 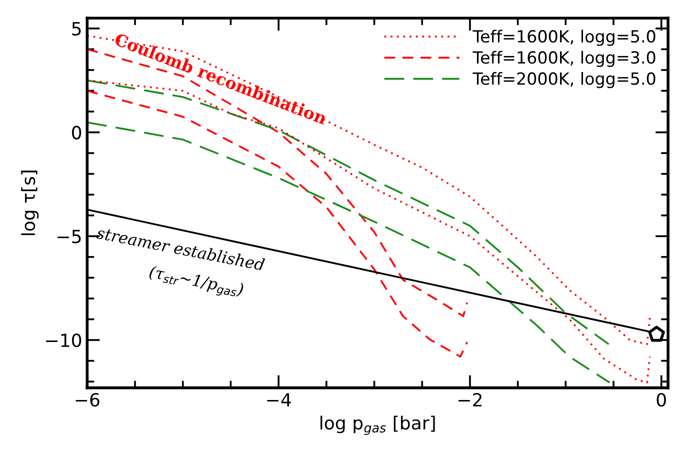 I want to click on annotation: (τ$_{str}$~1/p$_{gas}$), so click(x=196, y=282).